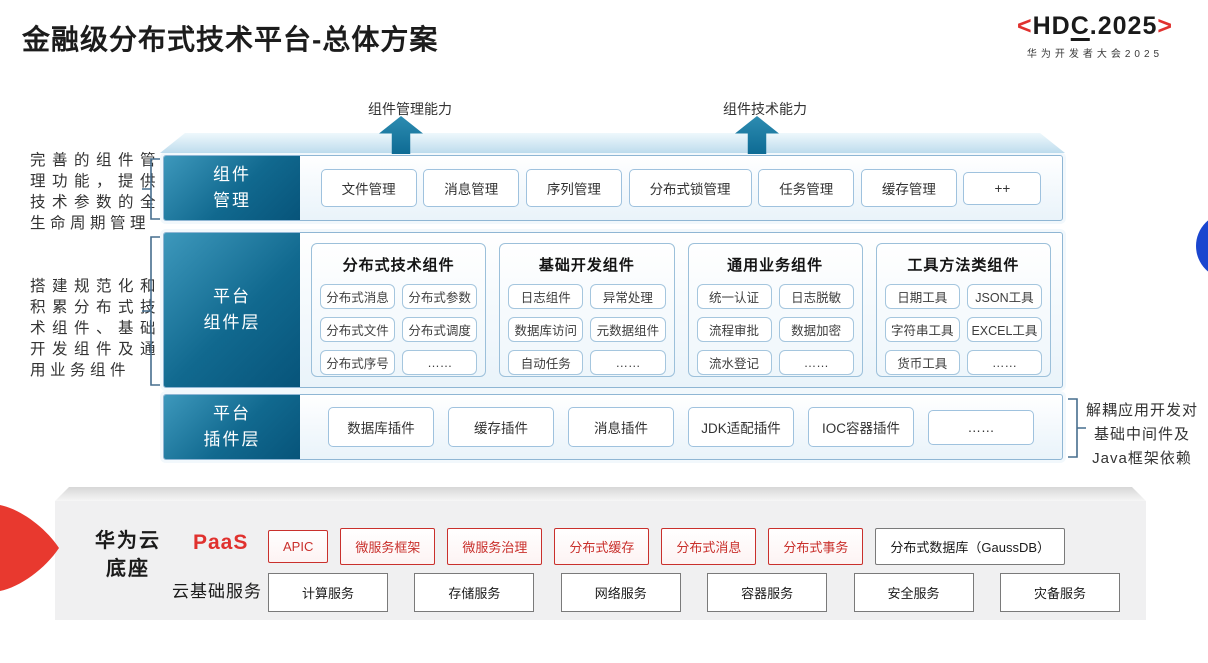 The height and width of the screenshot is (663, 1208). I want to click on paas-chip: 分布式数据库（GaussDB）, so click(970, 546).